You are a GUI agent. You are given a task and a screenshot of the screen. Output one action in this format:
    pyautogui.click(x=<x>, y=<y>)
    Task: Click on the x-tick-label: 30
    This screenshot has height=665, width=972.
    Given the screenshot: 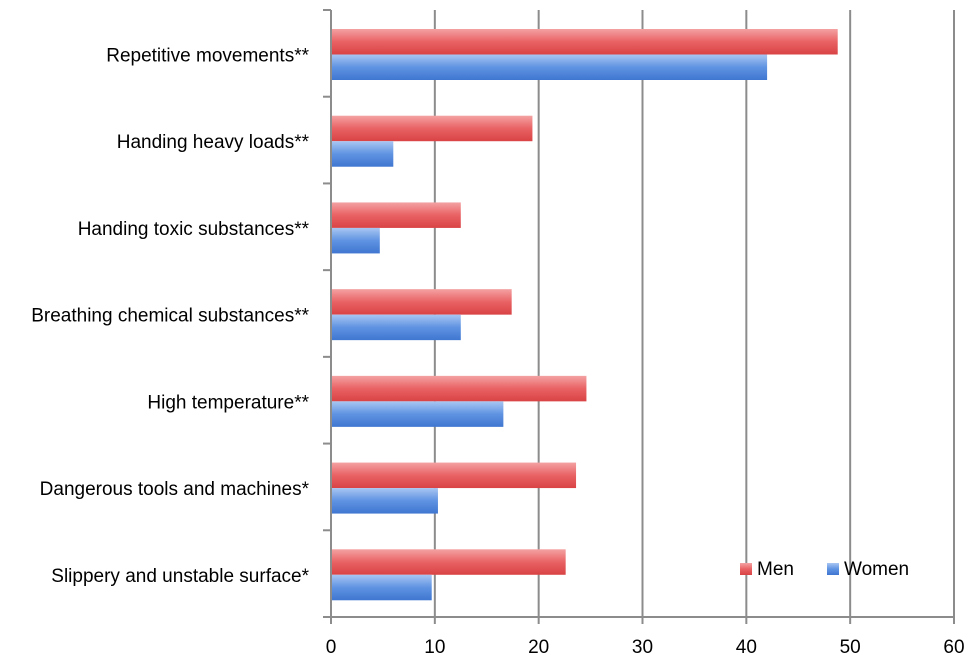 What is the action you would take?
    pyautogui.click(x=642, y=647)
    